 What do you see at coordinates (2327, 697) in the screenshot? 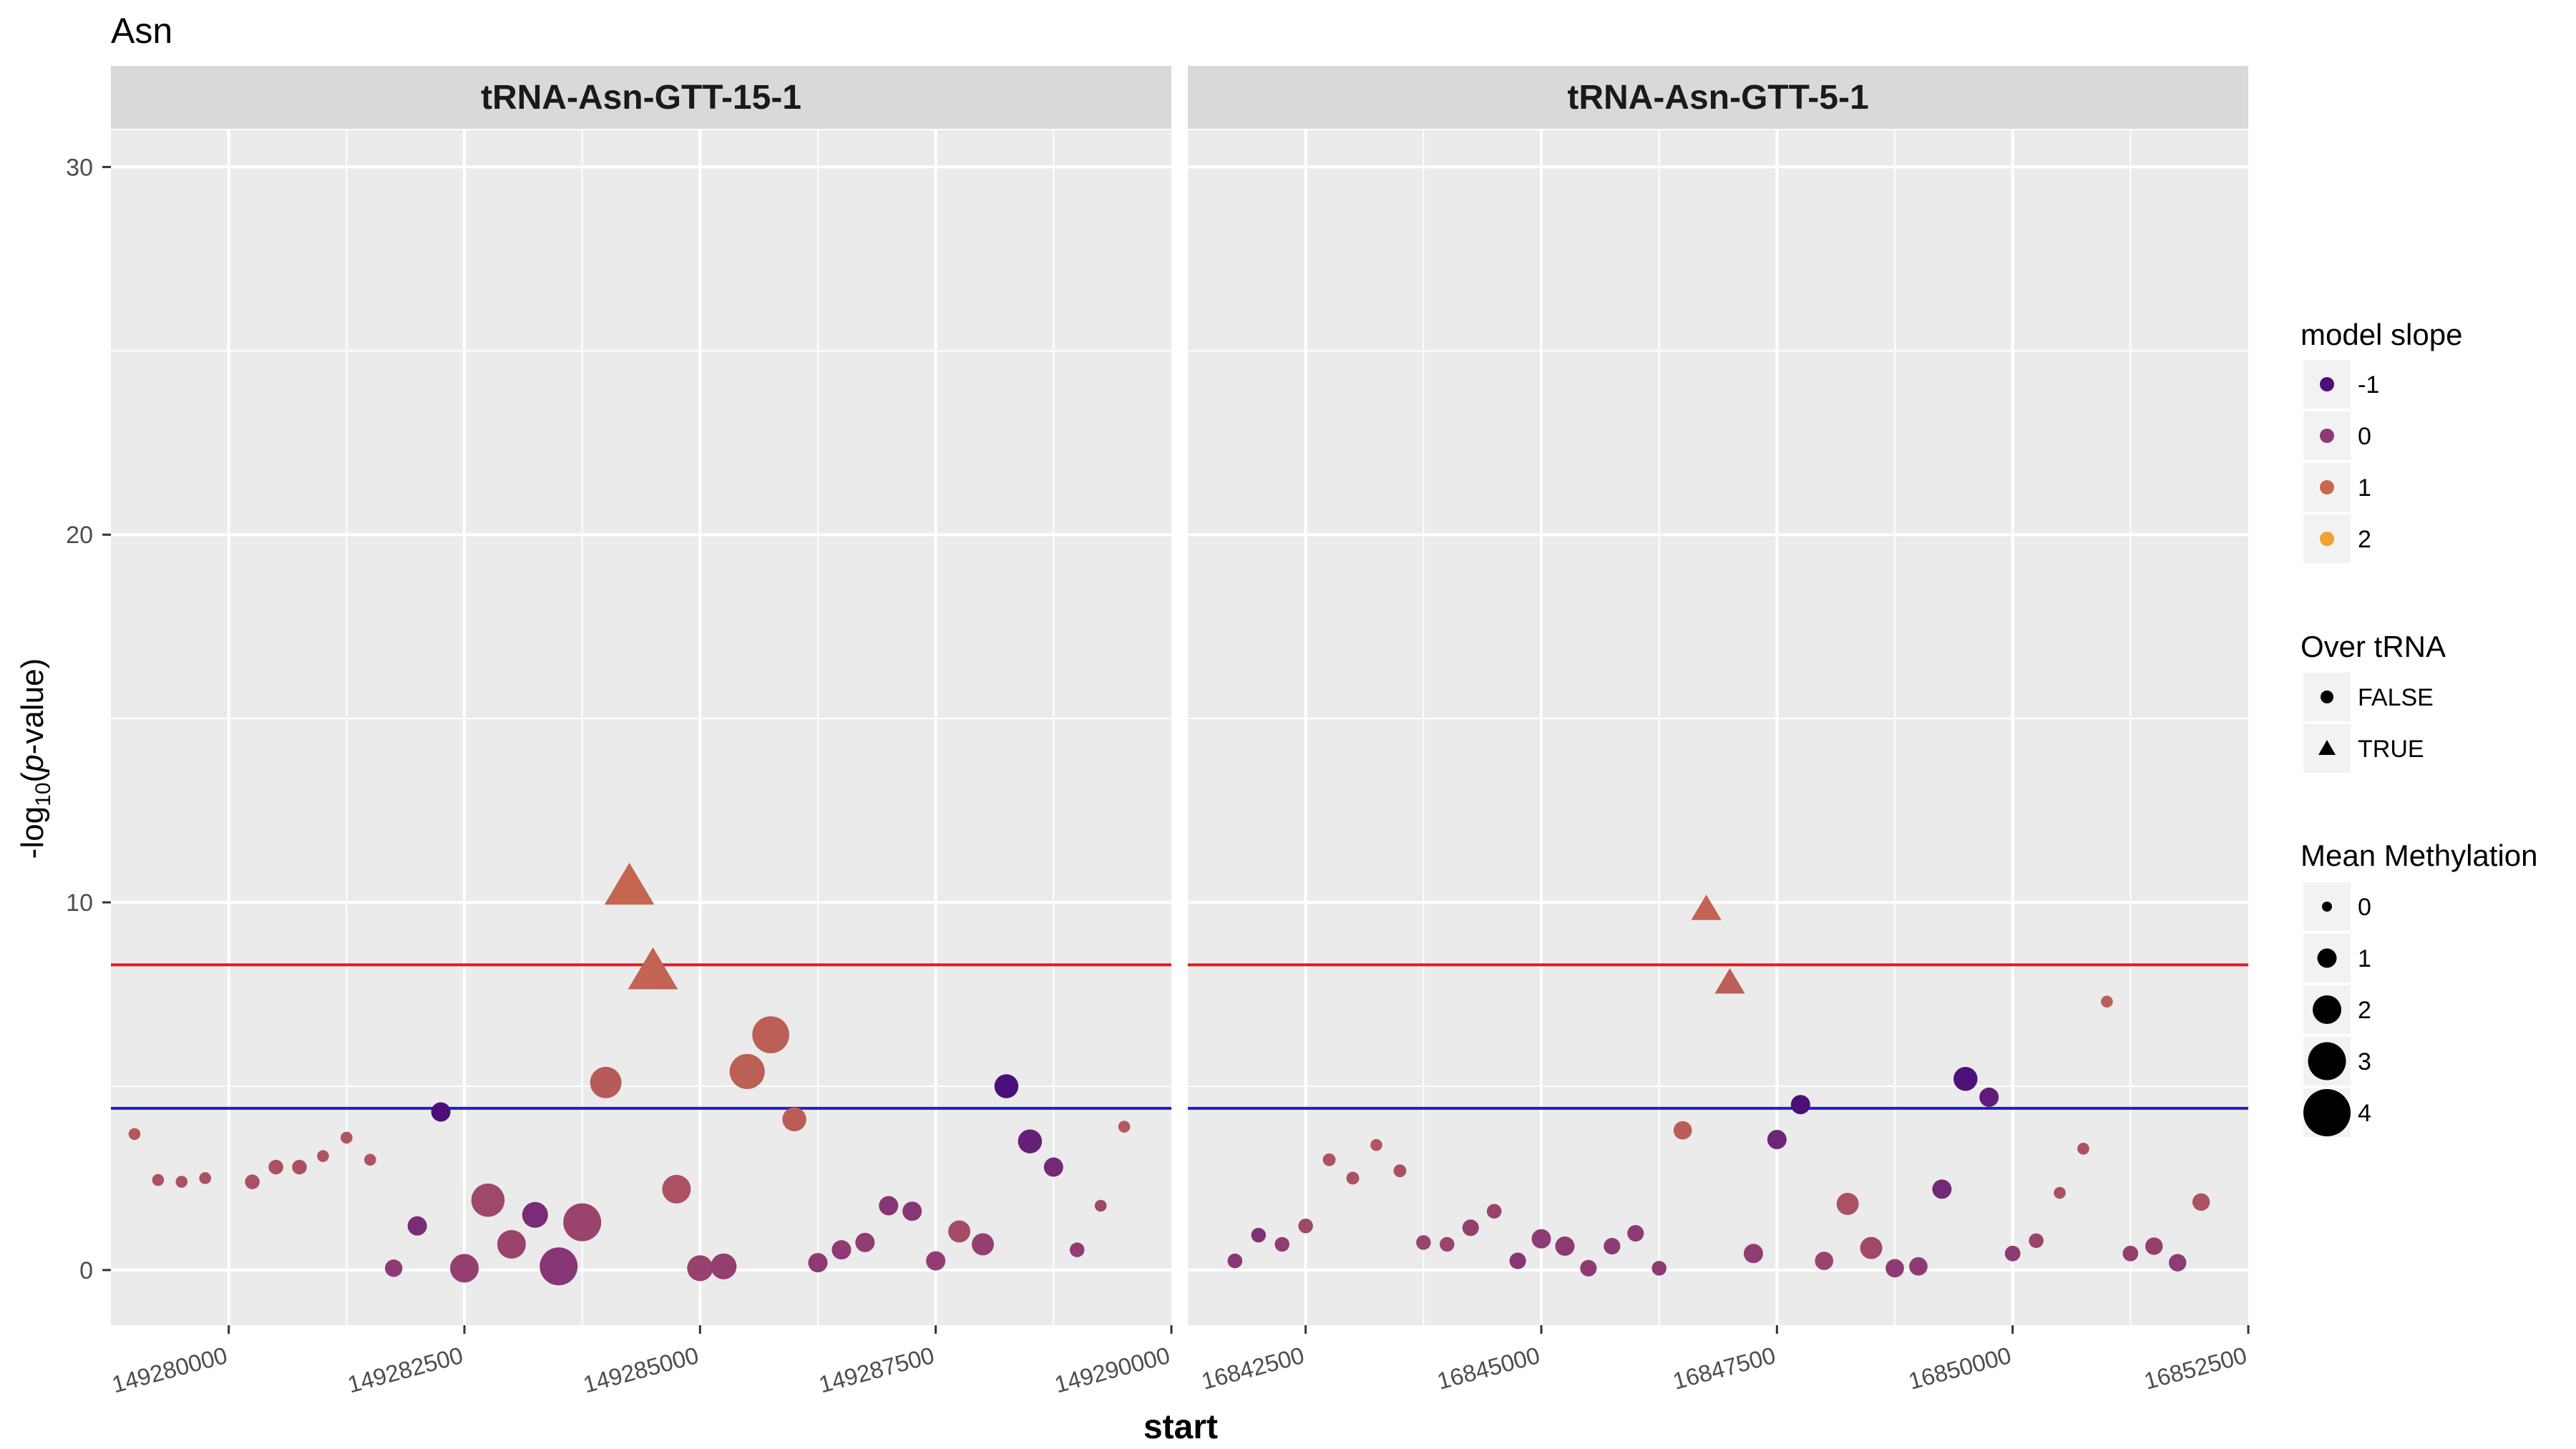
I see `legend-circle` at bounding box center [2327, 697].